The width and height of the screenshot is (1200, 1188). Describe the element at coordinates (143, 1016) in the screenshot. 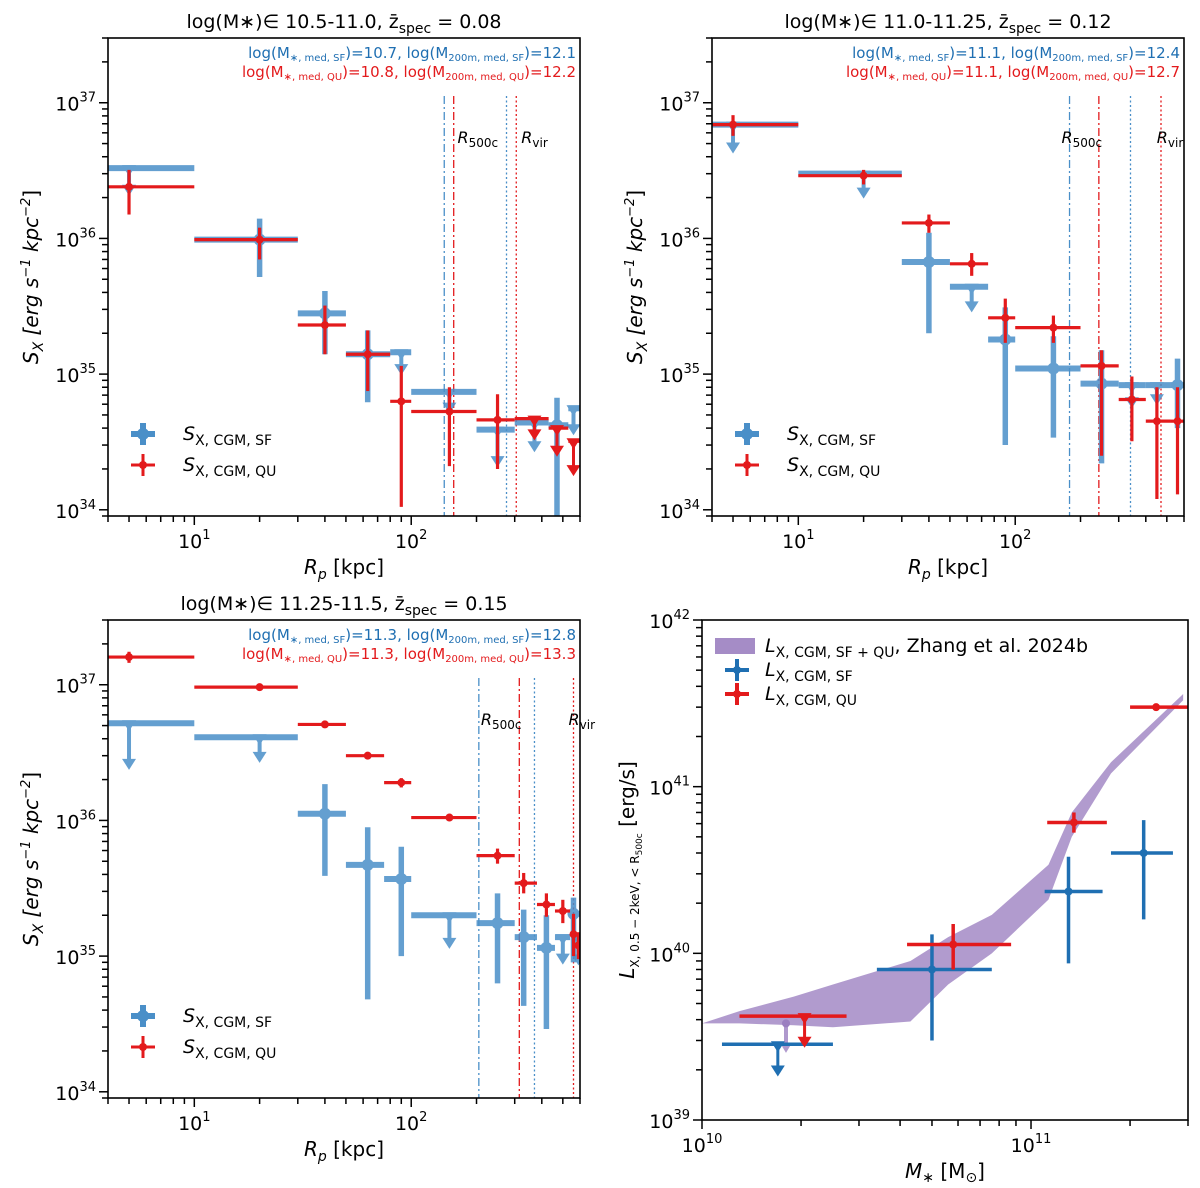

I see `legend-marker-sf` at that location.